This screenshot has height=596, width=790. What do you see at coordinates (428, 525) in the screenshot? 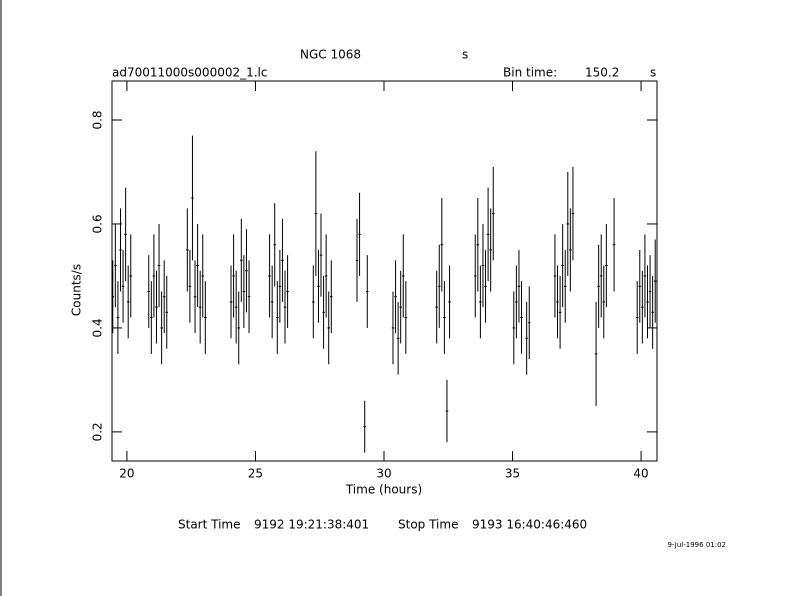
I see `stop-time-label: Stop Time` at bounding box center [428, 525].